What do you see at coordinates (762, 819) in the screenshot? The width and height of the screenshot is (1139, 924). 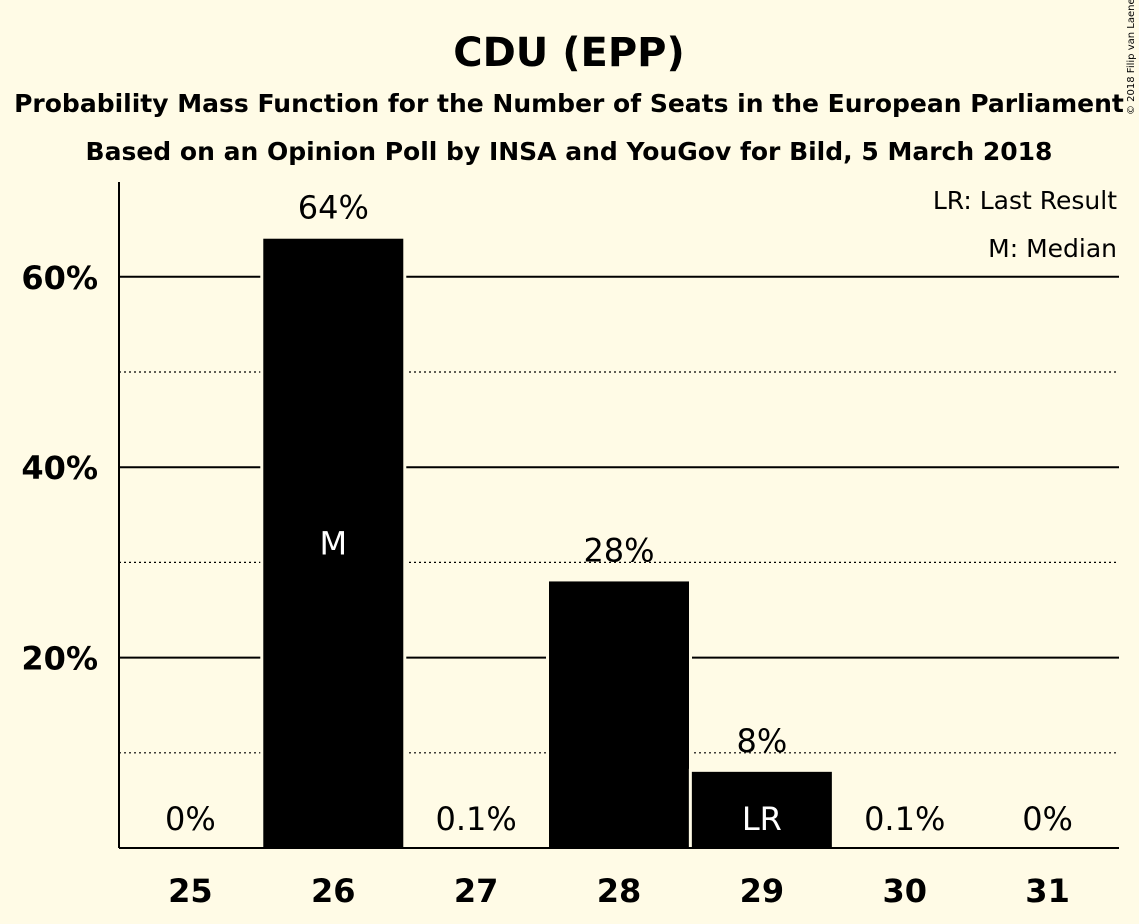 I see `marker-LR: LR` at bounding box center [762, 819].